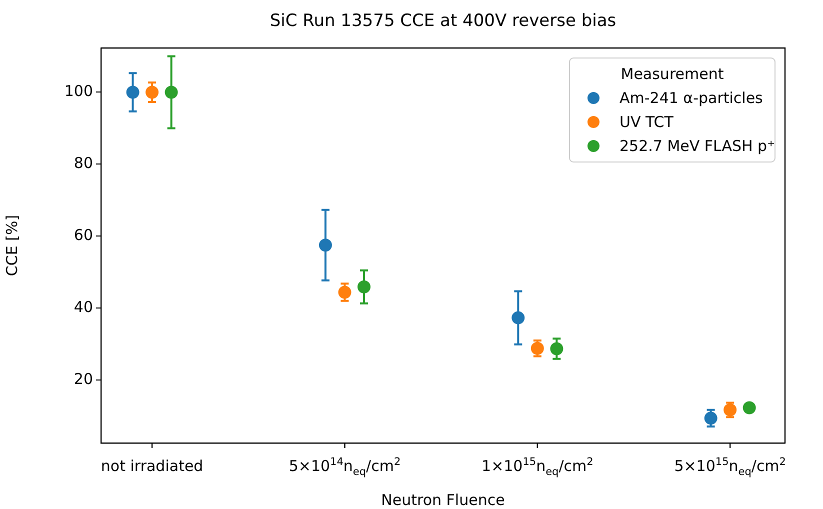 Image resolution: width=823 pixels, height=509 pixels. What do you see at coordinates (443, 500) in the screenshot?
I see `x-axis-title: Neutron Fluence` at bounding box center [443, 500].